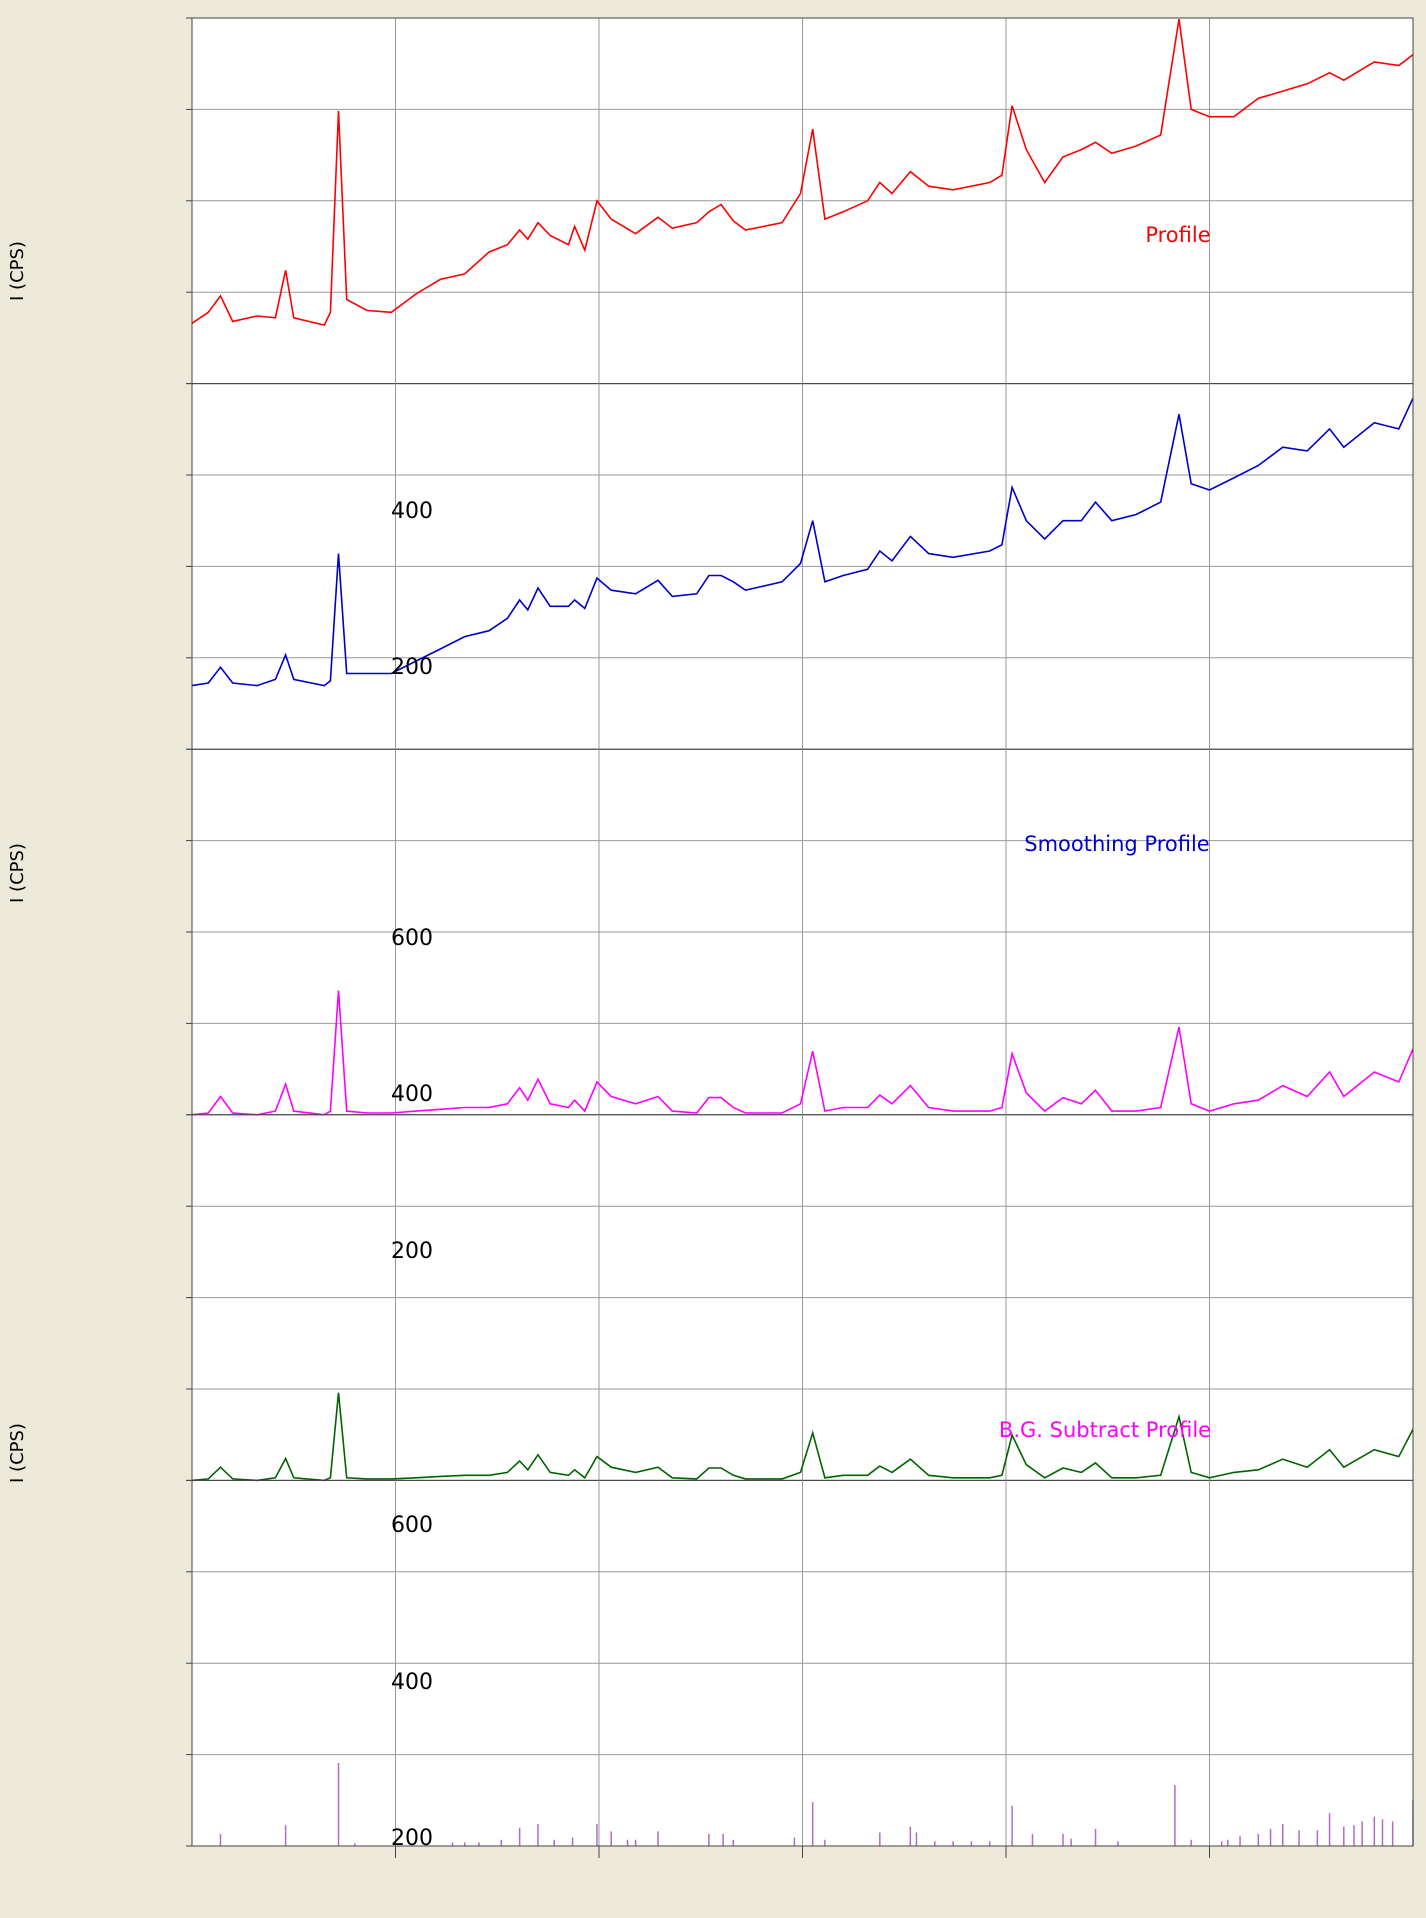  What do you see at coordinates (1105, 1430) in the screenshot?
I see `profile-label: B.G. Subtract Profile` at bounding box center [1105, 1430].